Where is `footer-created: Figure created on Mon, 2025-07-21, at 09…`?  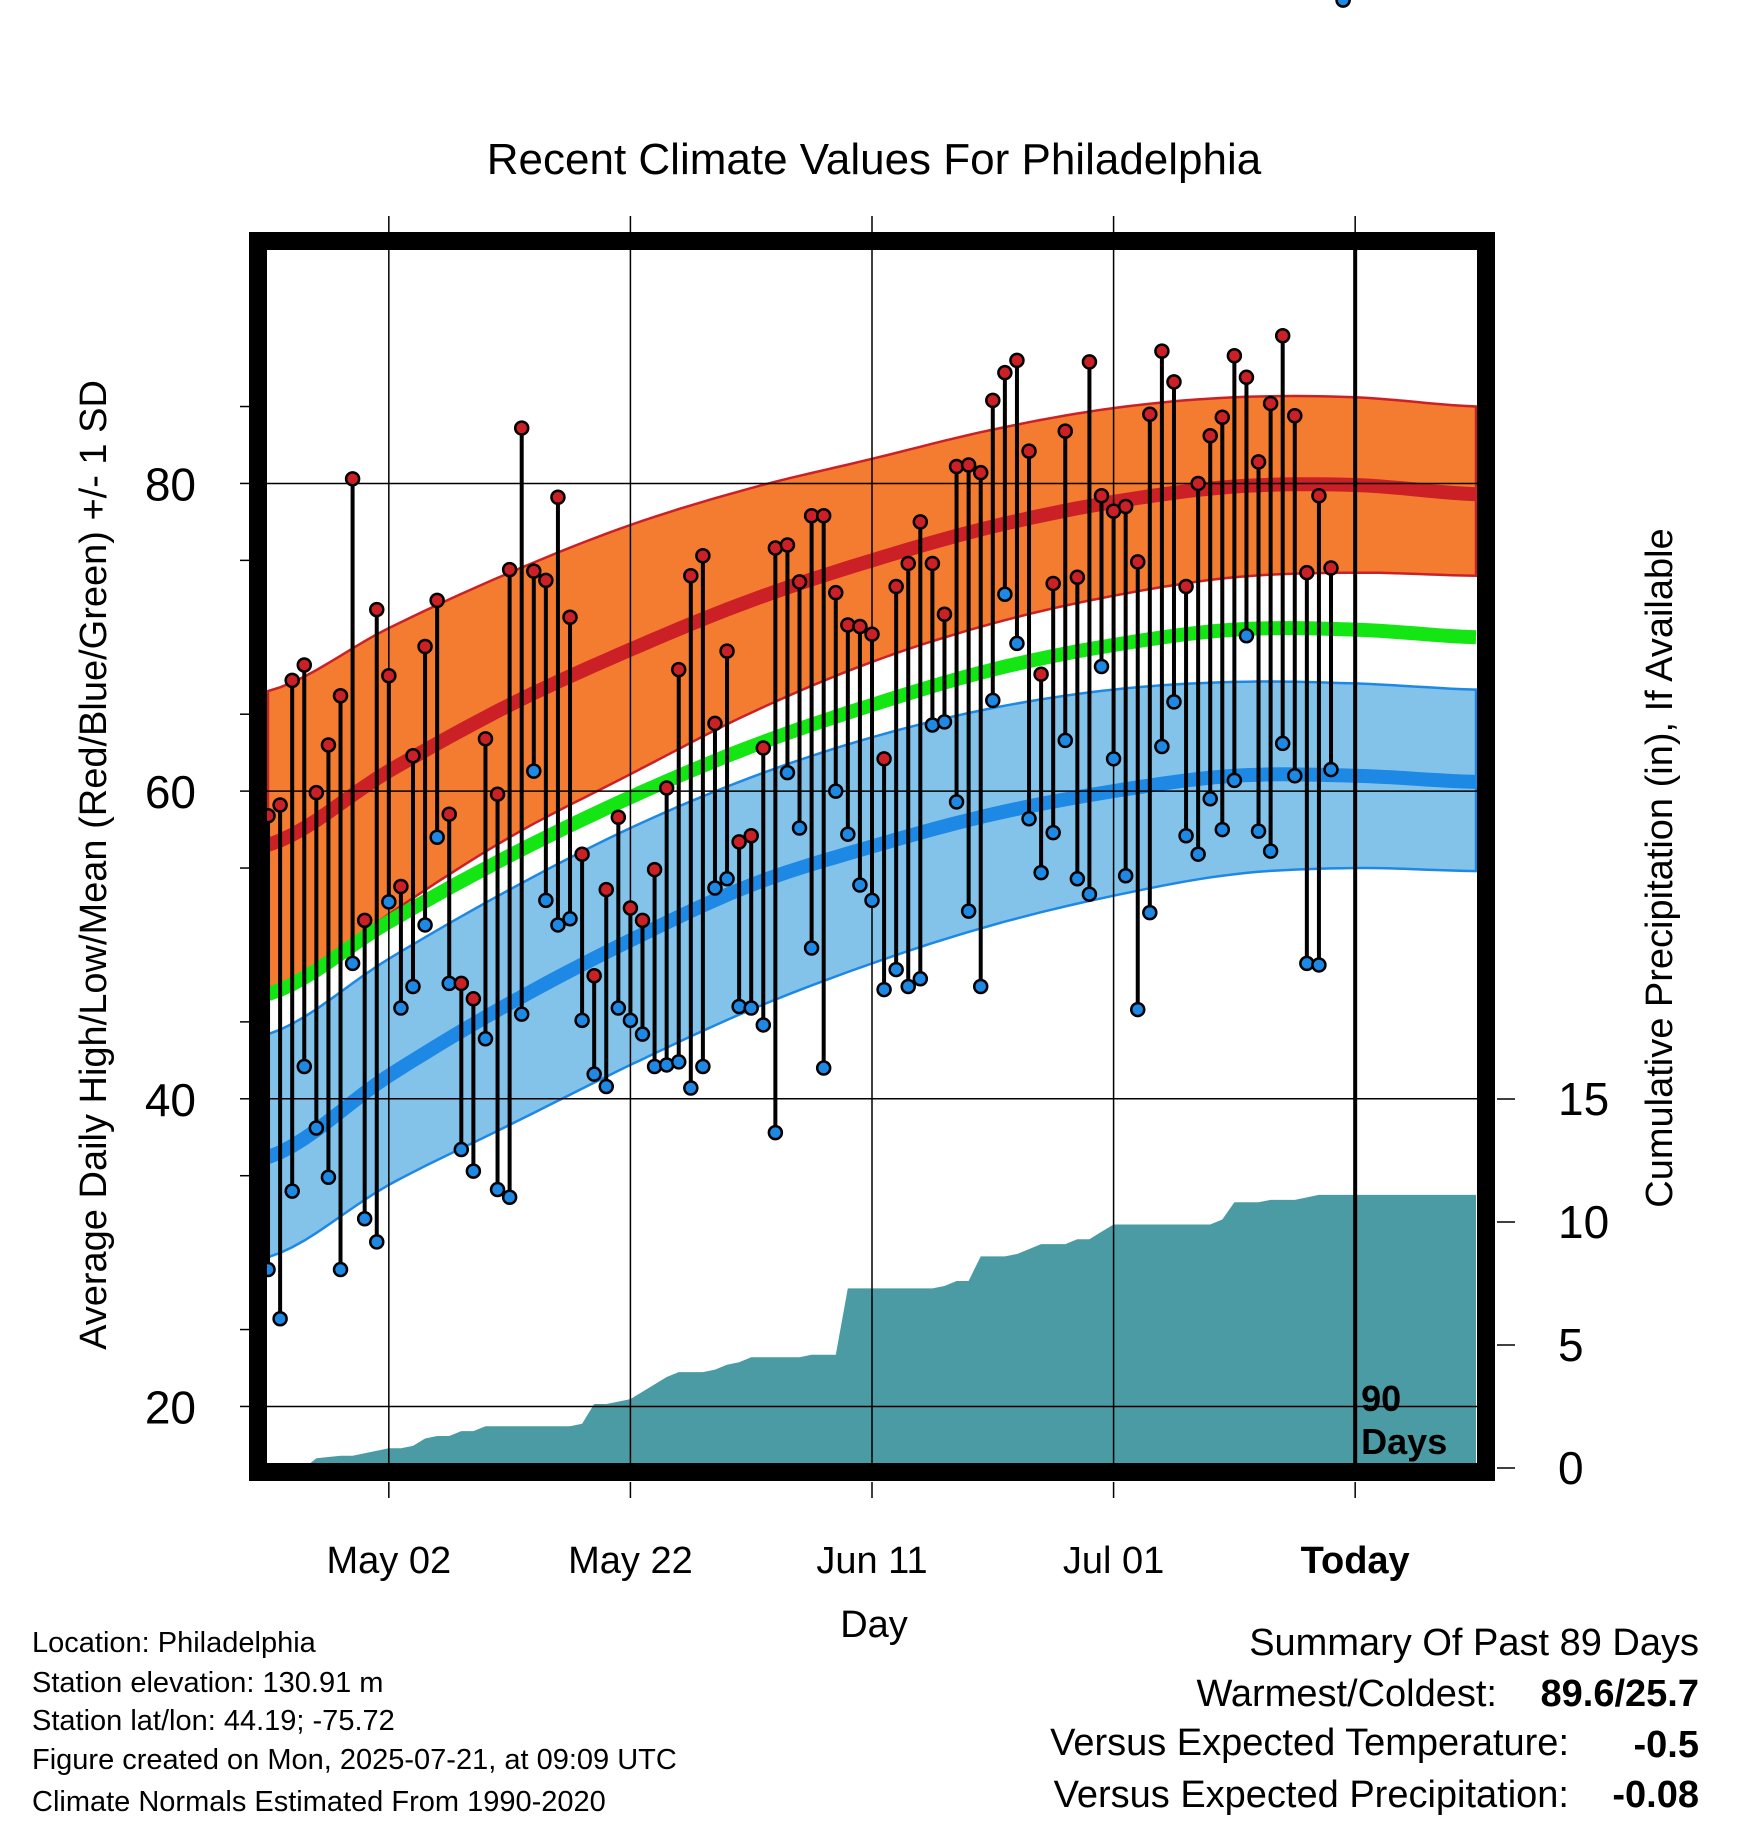
footer-created: Figure created on Mon, 2025-07-21, at 09… is located at coordinates (354, 1760).